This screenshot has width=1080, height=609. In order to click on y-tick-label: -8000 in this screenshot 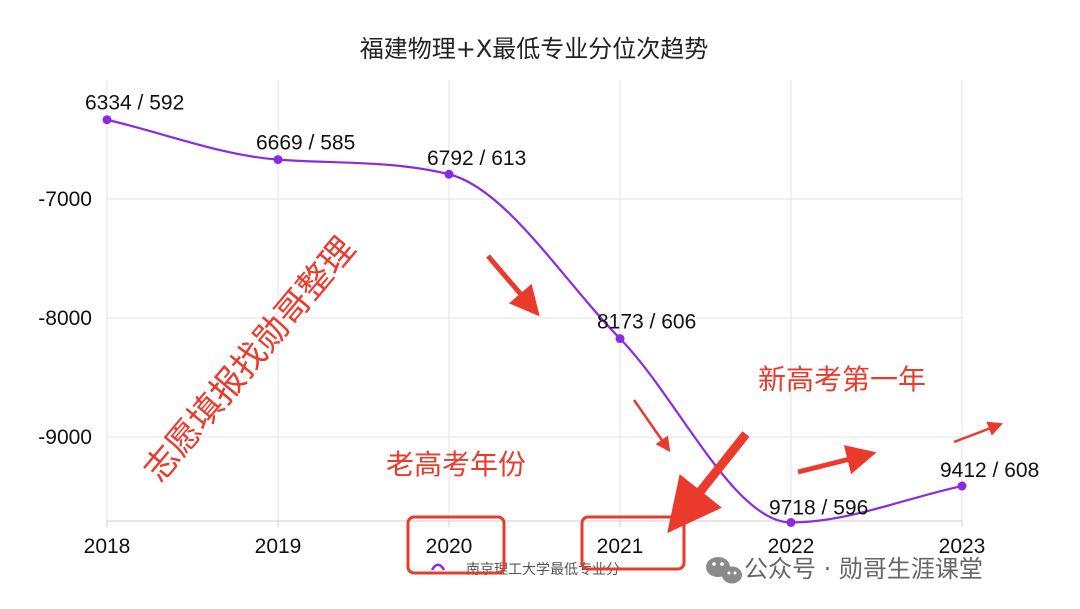, I will do `click(65, 318)`.